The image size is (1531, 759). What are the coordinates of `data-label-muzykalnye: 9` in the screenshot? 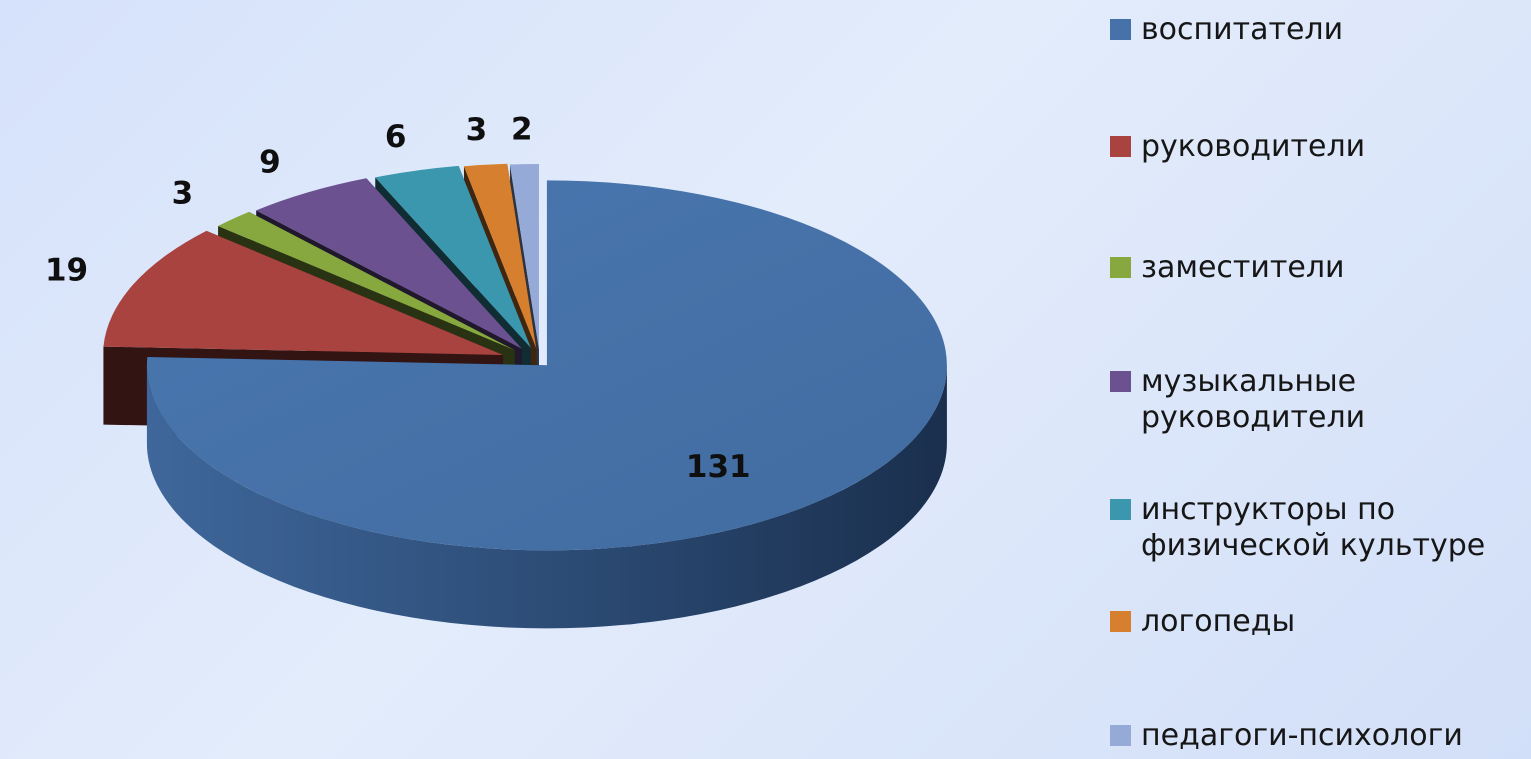 It's located at (270, 163).